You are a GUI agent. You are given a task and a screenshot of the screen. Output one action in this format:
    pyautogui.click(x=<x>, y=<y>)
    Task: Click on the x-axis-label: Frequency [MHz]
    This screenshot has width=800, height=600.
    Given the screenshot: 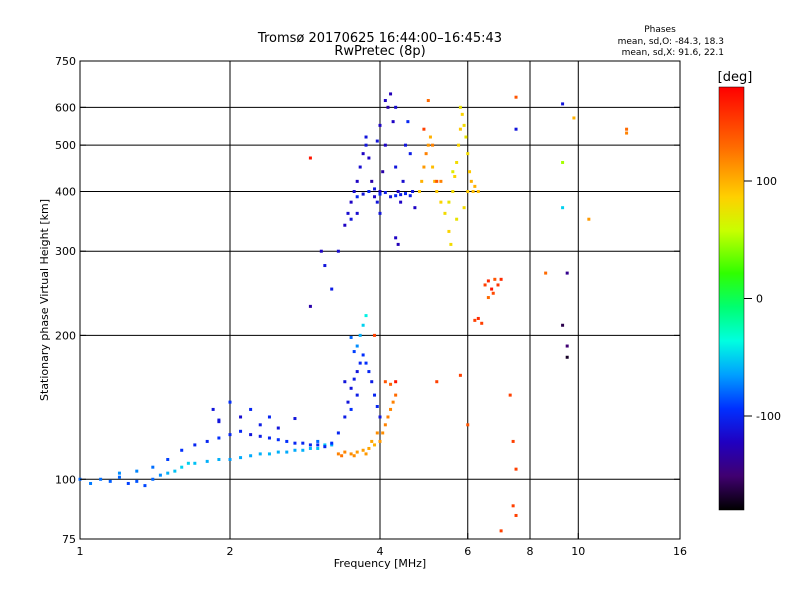 What is the action you would take?
    pyautogui.click(x=380, y=563)
    